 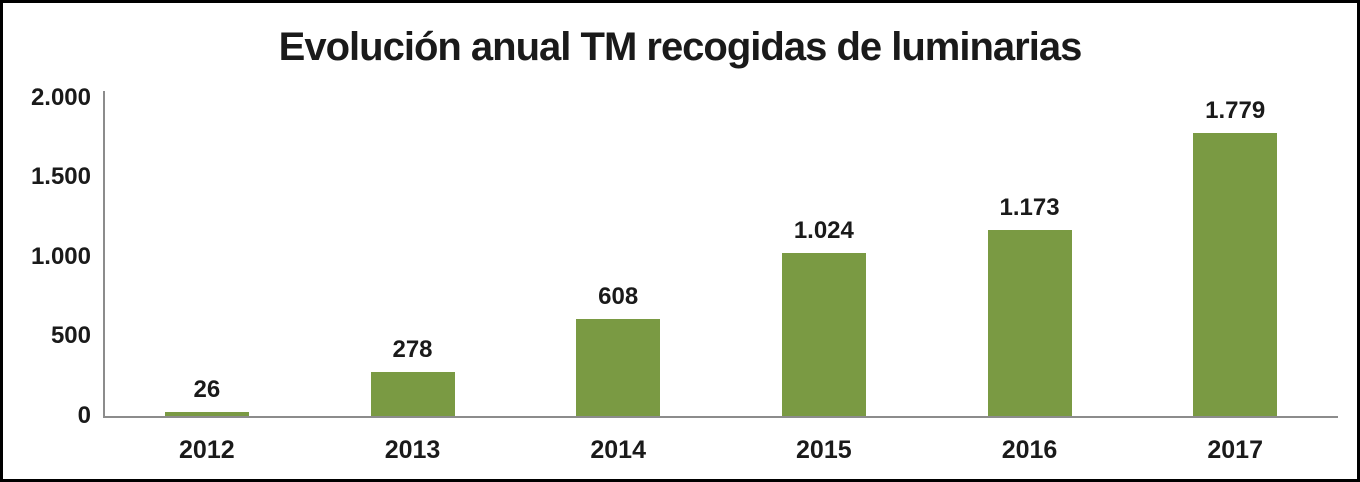 What do you see at coordinates (823, 334) in the screenshot?
I see `bar-2015` at bounding box center [823, 334].